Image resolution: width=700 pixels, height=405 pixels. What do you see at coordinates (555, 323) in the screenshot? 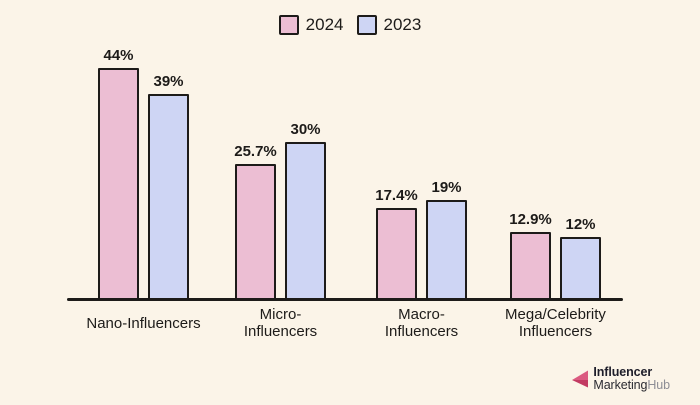
I see `category-label-mega-celebrity-influencers: Mega/Celebrity Influencers` at bounding box center [555, 323].